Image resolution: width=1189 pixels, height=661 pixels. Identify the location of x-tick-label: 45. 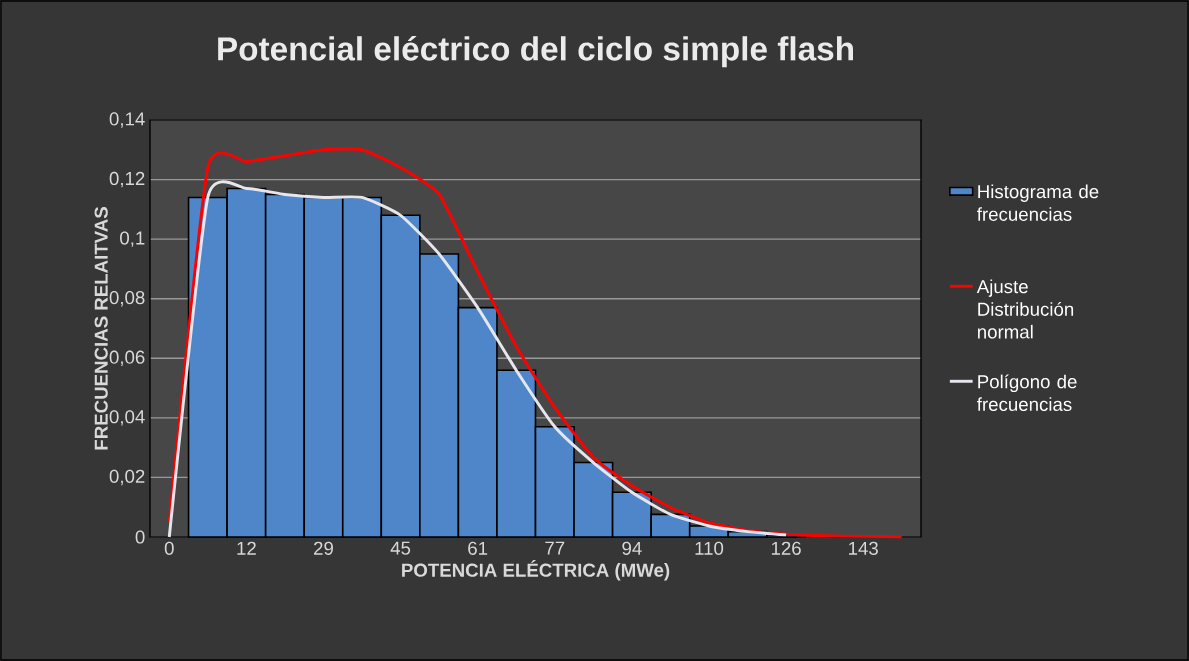
(400, 548).